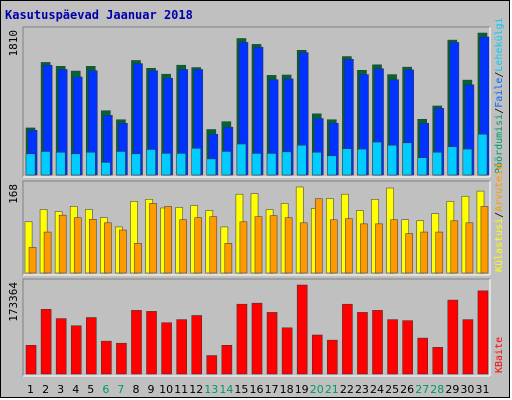  I want to click on bar-visits-külastusi, so click(134, 237).